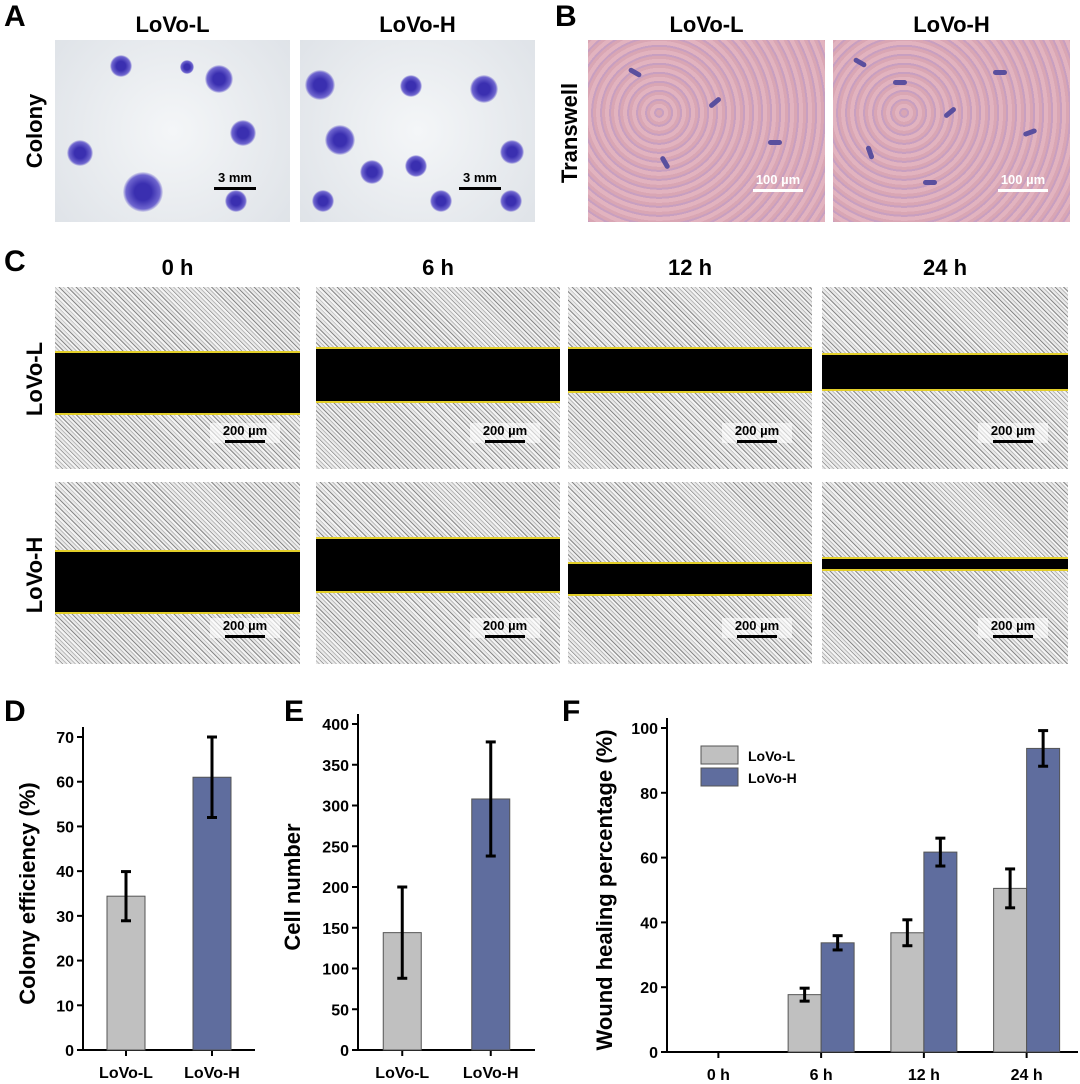 The image size is (1080, 1084). What do you see at coordinates (335, 847) in the screenshot?
I see `y-tick-label: 250` at bounding box center [335, 847].